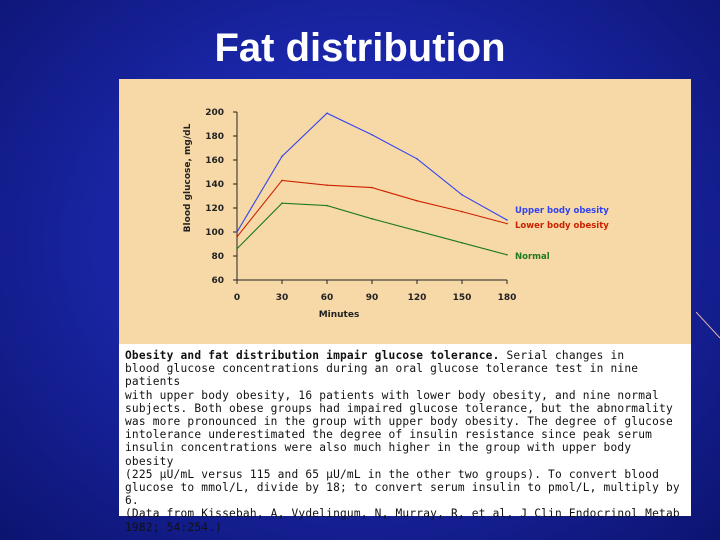 The width and height of the screenshot is (720, 540). I want to click on x-tick-label: 180, so click(507, 298).